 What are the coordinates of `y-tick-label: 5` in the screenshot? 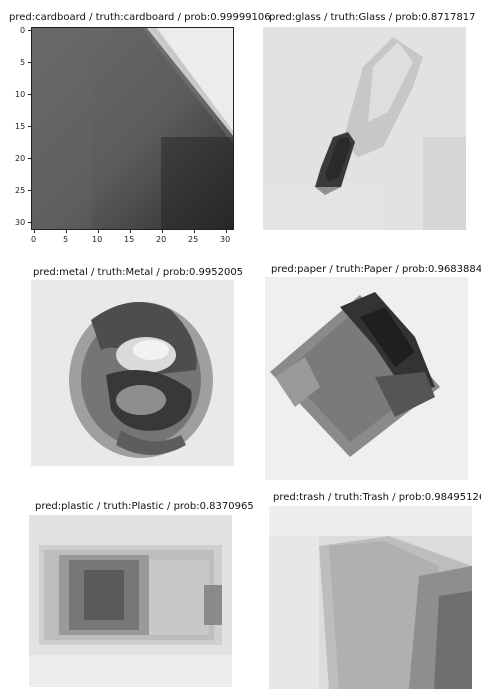 It's located at (23, 62).